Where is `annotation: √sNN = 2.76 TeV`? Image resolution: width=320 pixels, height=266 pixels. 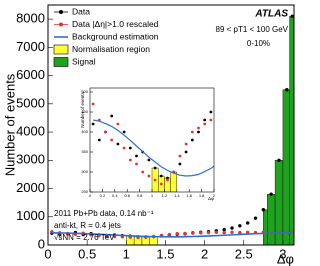 annotation: √sNN = 2.76 TeV is located at coordinates (84, 237).